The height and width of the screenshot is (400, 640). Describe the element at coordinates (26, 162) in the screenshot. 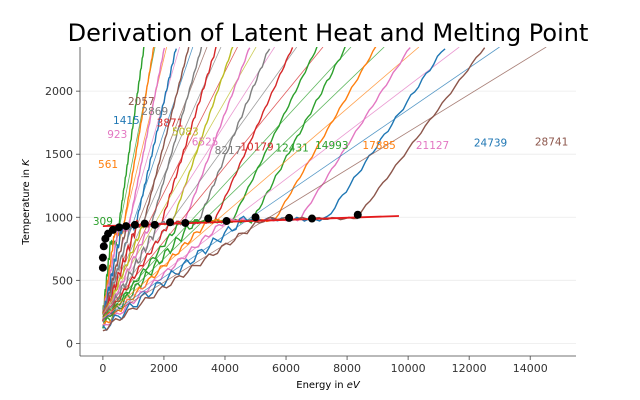

I see `y-axis-label-unit: K` at that location.